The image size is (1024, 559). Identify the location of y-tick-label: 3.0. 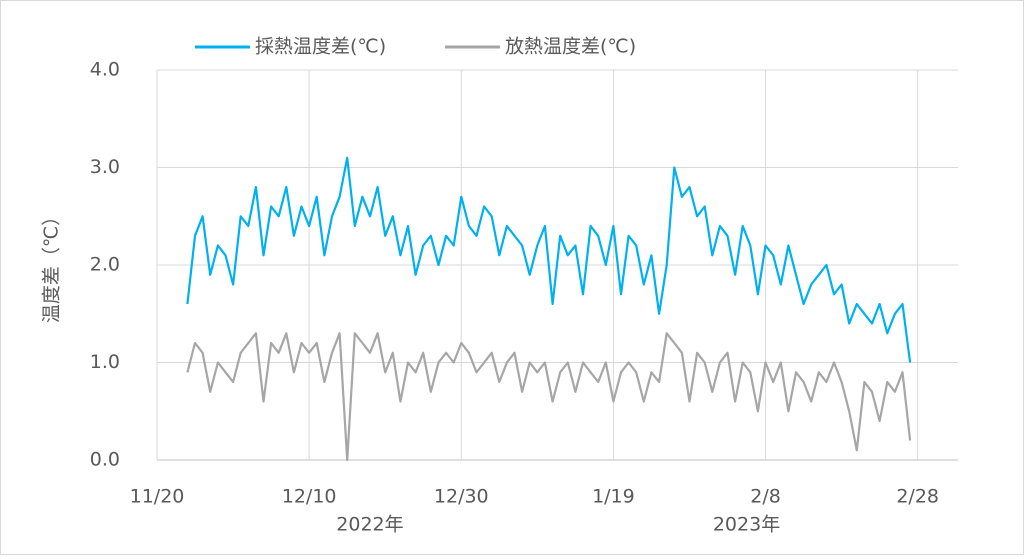
(105, 167).